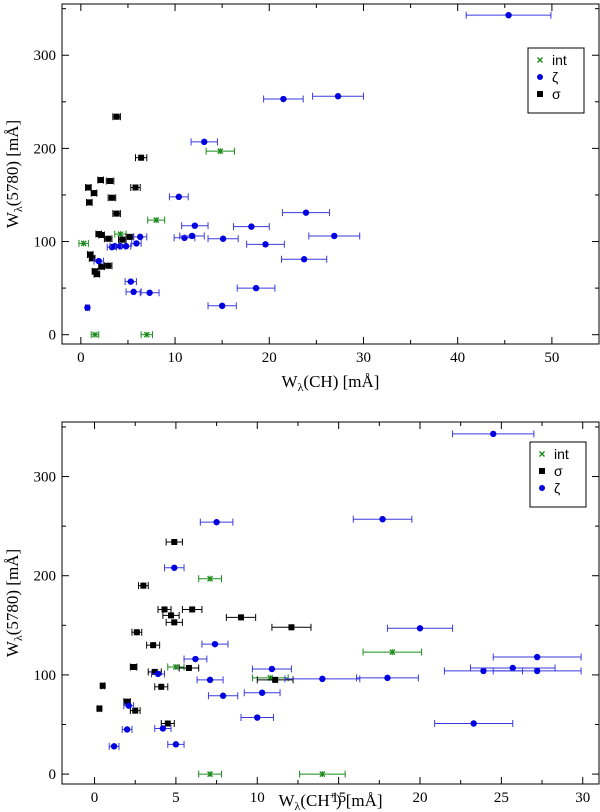 The image size is (600, 812). I want to click on x-axis-label-rest-b: ) [mÅ], so click(359, 800).